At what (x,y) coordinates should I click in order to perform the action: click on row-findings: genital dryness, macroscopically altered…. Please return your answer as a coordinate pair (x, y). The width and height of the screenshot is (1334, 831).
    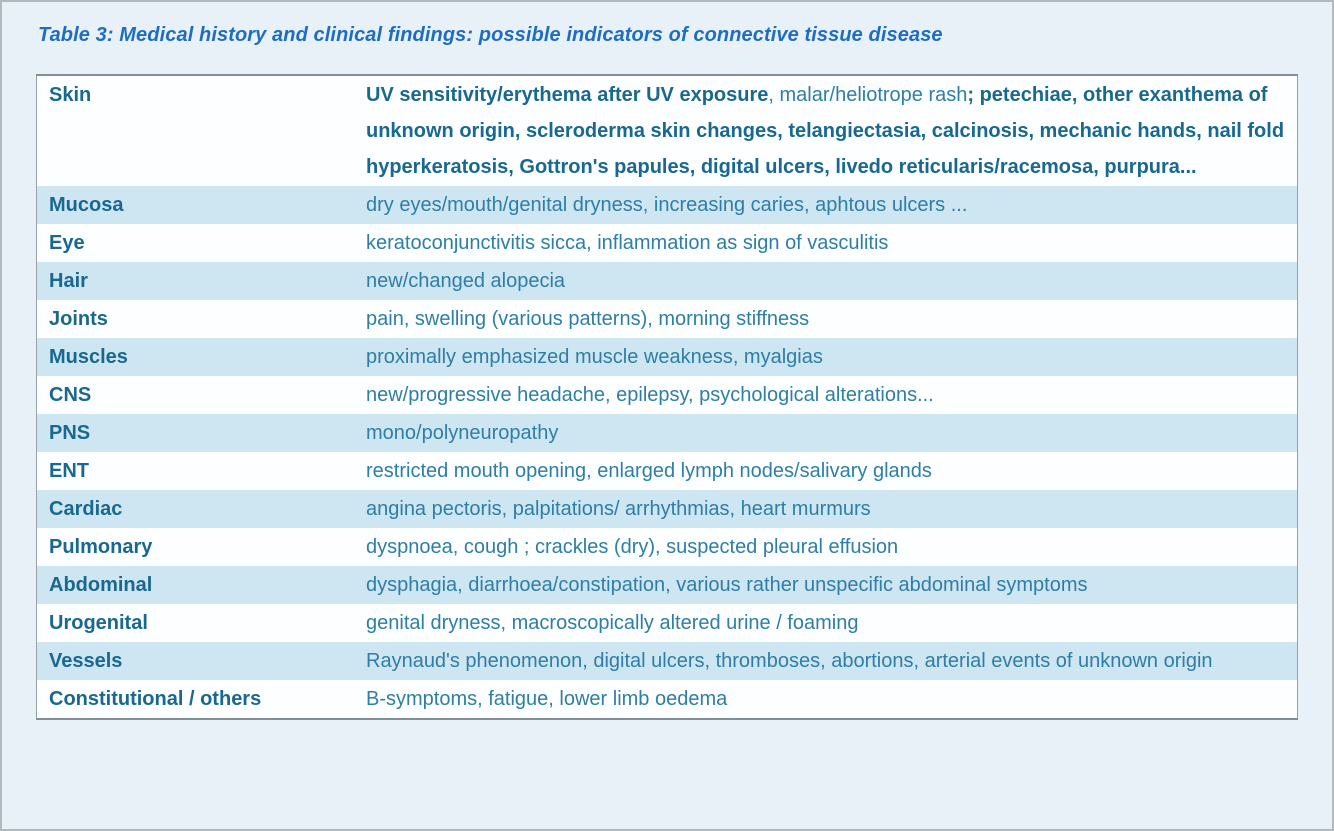
    Looking at the image, I should click on (612, 623).